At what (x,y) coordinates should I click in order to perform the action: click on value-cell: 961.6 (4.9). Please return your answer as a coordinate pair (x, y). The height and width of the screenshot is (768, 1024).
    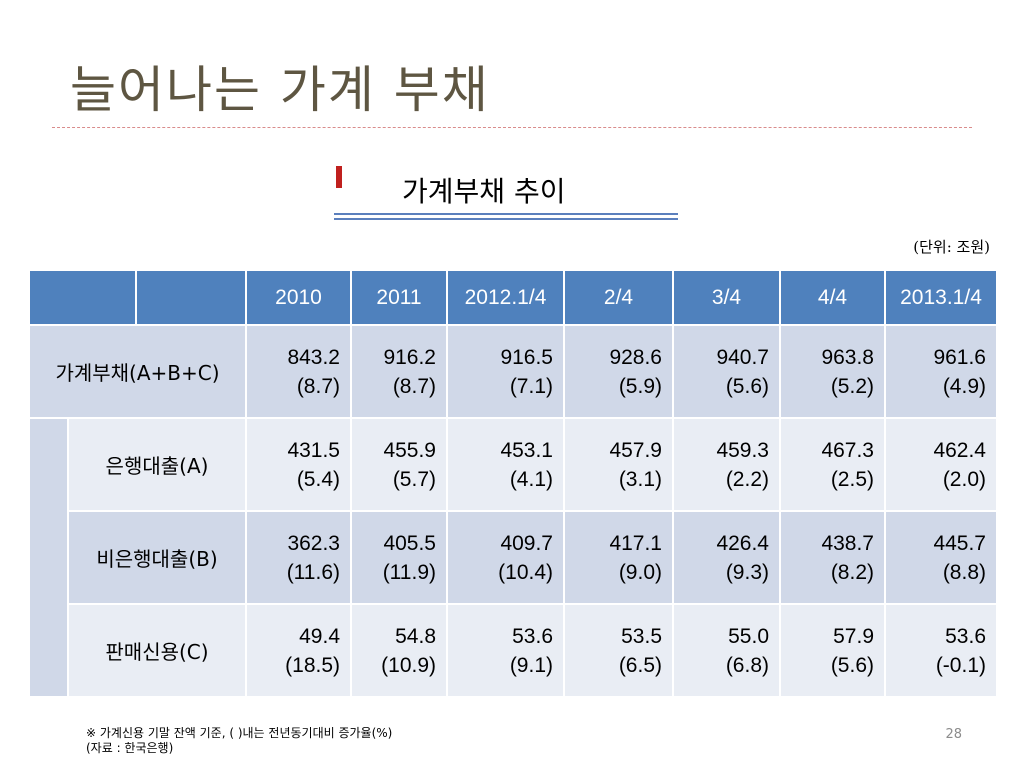
    Looking at the image, I should click on (941, 371).